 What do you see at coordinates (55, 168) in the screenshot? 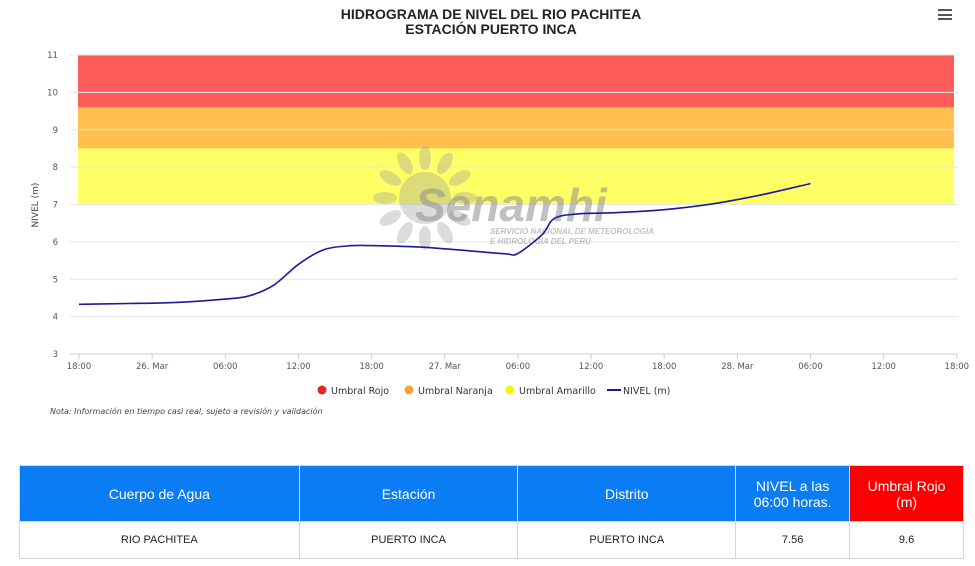
I see `y-tick-label: 8` at bounding box center [55, 168].